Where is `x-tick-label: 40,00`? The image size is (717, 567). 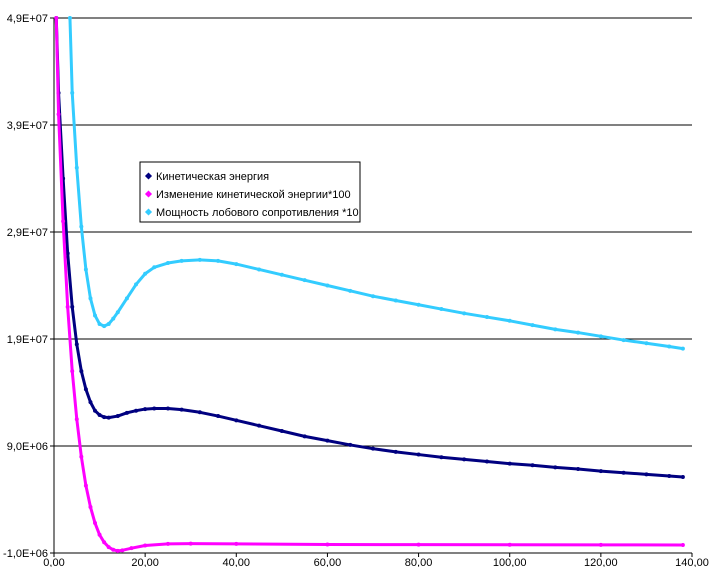
x-tick-label: 40,00 is located at coordinates (237, 562).